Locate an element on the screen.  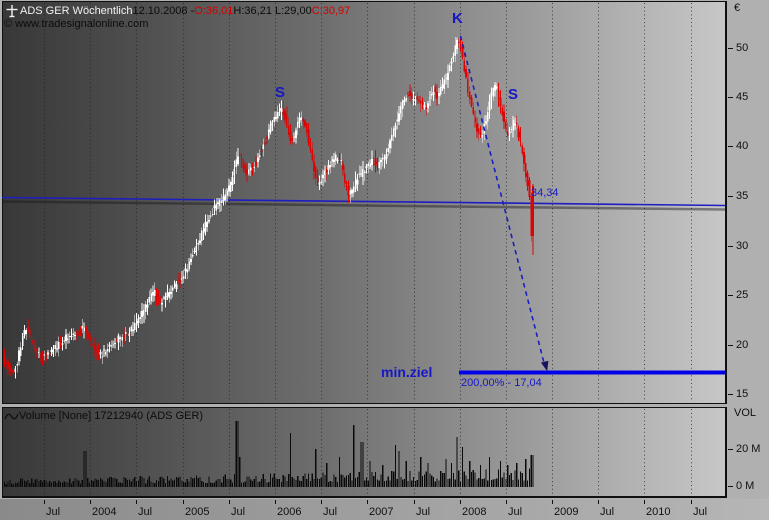
volume-header: Volume [None] 17212940 (ADS GER) is located at coordinates (103, 416).